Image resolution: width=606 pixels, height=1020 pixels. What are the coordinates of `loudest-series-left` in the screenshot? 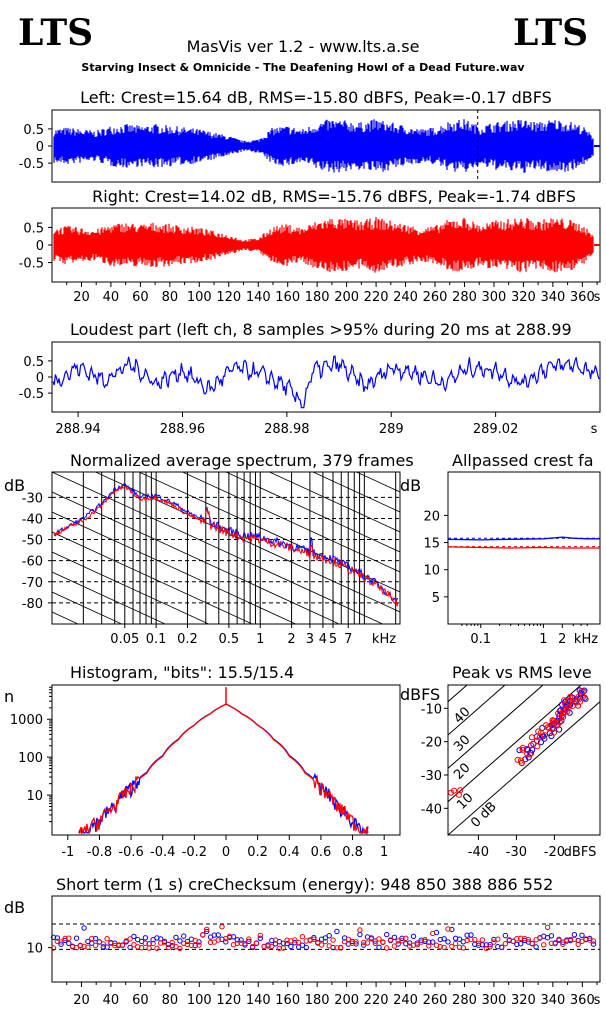 It's located at (326, 382).